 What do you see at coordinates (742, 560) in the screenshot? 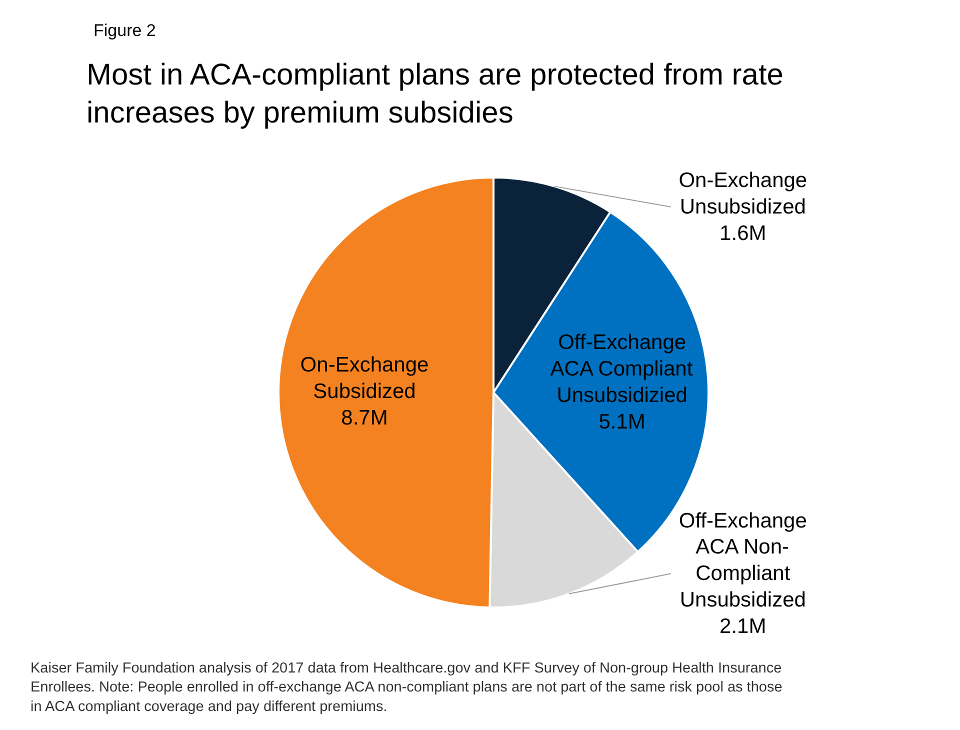
I see `slice-label: Off-Exchange ACA Non- Compliant Unsubsidized` at bounding box center [742, 560].